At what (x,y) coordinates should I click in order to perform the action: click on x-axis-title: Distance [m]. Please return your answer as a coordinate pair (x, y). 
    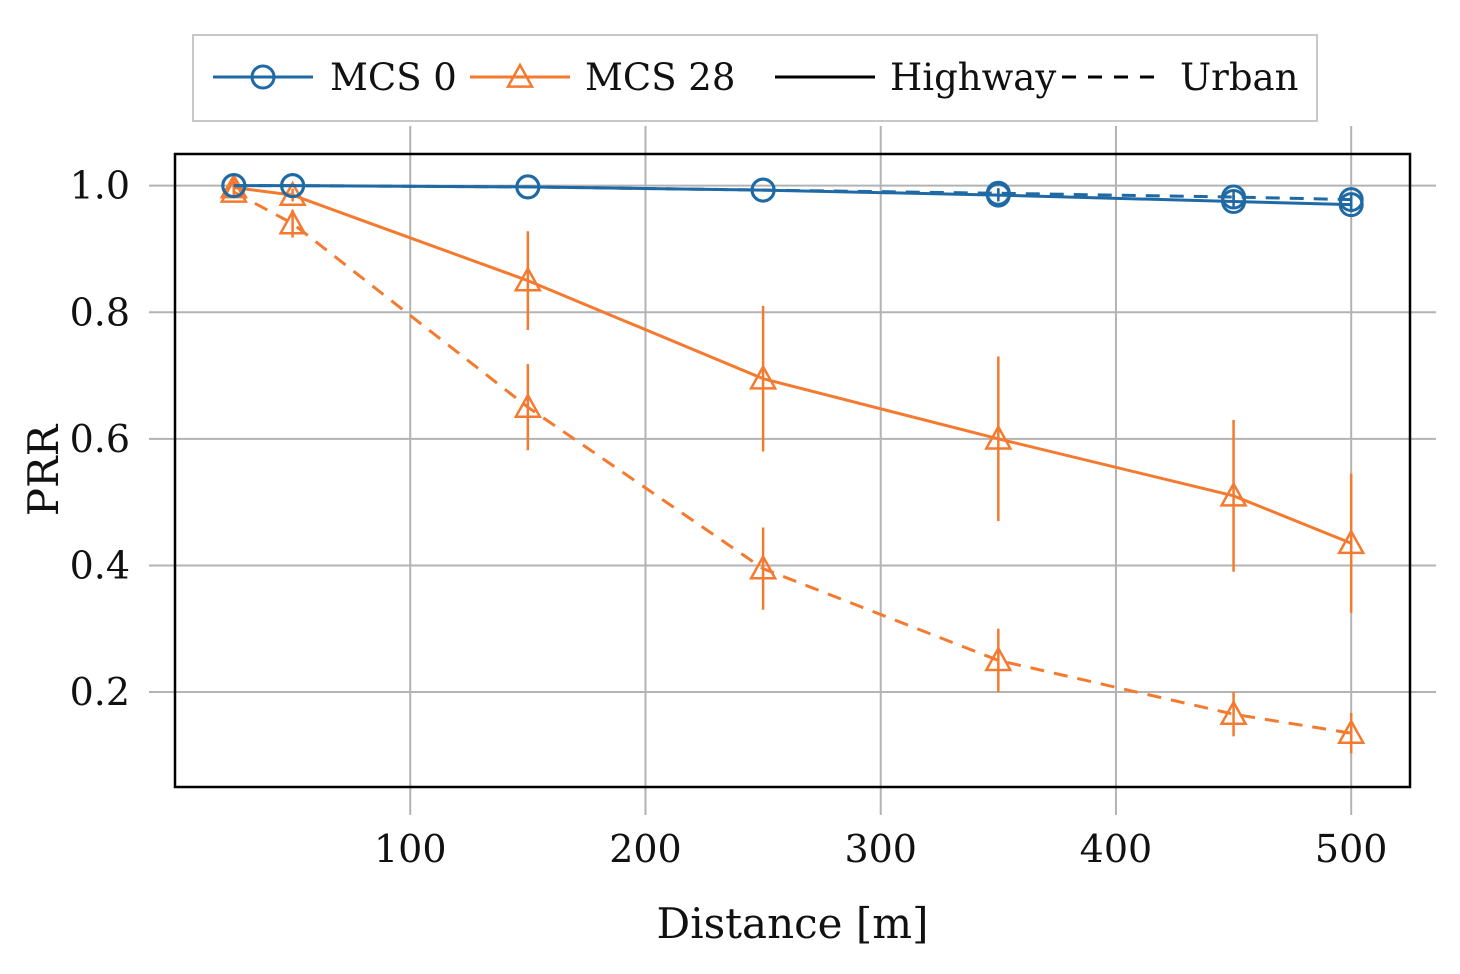
    Looking at the image, I should click on (793, 923).